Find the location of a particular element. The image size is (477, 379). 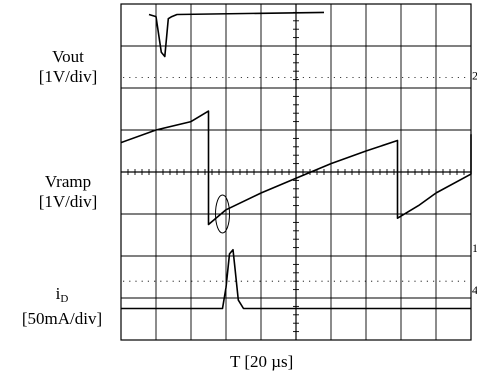

vout-label-name: Vout is located at coordinates (68, 56).